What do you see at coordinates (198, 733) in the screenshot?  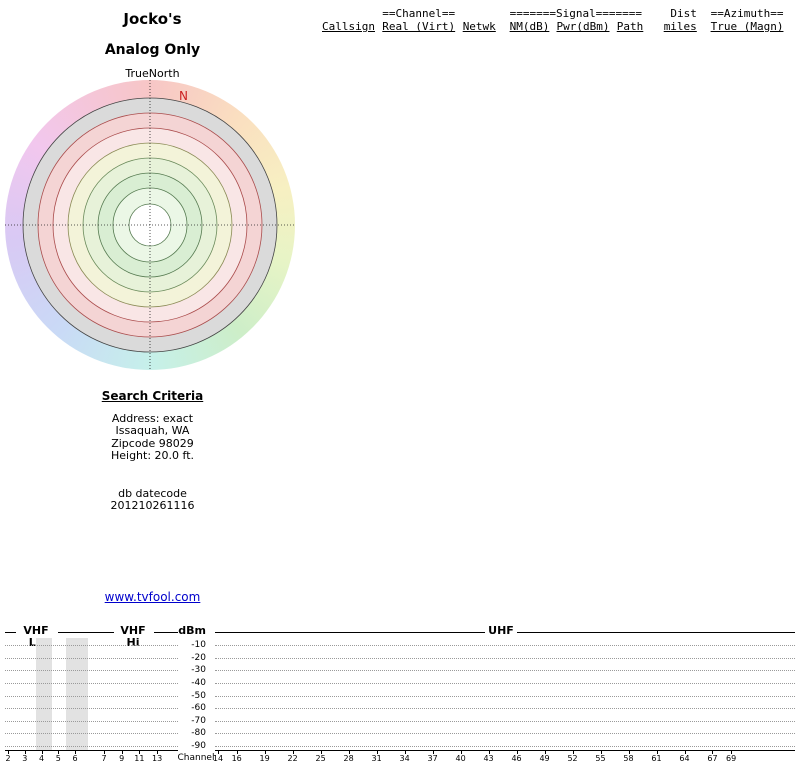 I see `y-axis-tick-label: -80` at bounding box center [198, 733].